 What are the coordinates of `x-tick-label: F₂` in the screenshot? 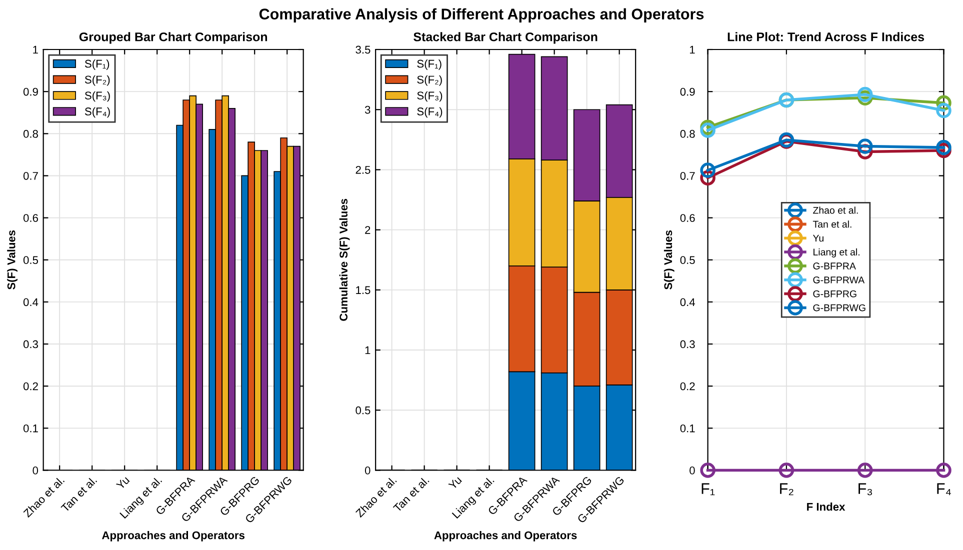 It's located at (787, 489).